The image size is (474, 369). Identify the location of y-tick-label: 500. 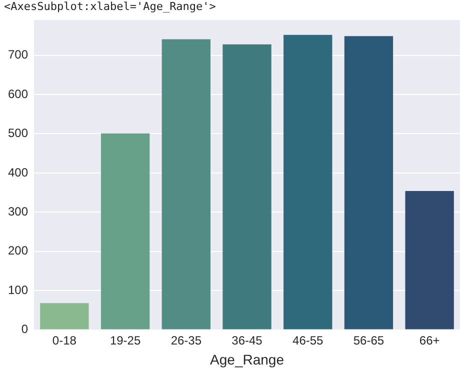
(18, 133).